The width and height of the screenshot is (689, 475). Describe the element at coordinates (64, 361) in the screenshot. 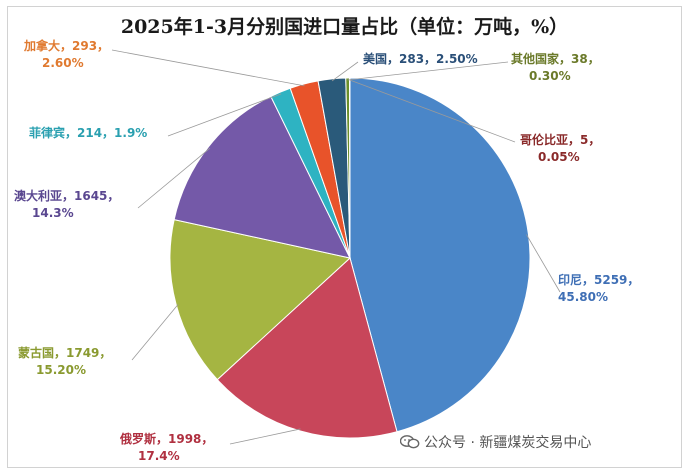

I see `slice-label-2: 蒙古国，1749， 15.20%` at that location.